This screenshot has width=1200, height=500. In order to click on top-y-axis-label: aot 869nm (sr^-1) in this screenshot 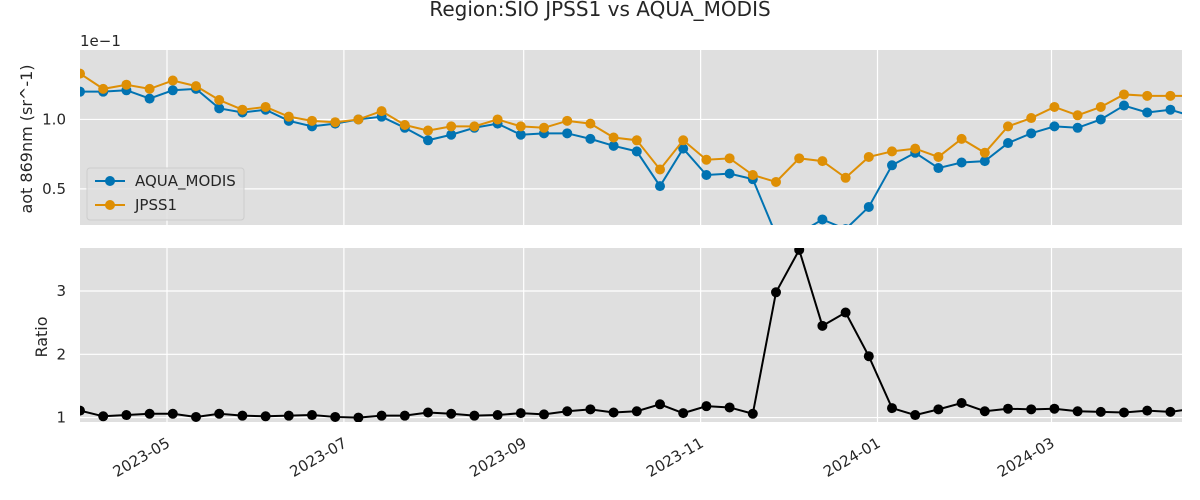, I will do `click(26, 138)`.